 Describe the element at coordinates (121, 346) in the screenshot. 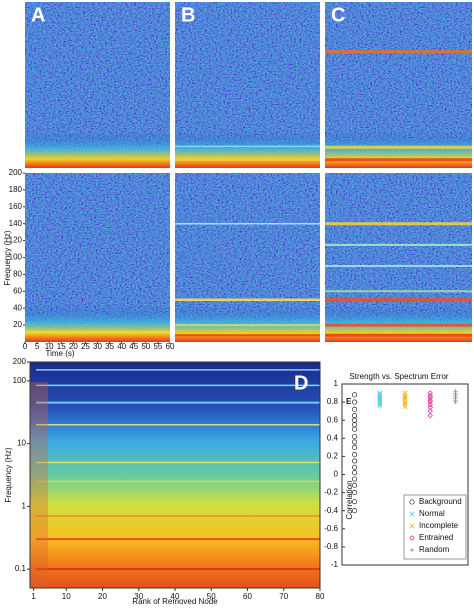

I see `x-tick-label: 40` at that location.